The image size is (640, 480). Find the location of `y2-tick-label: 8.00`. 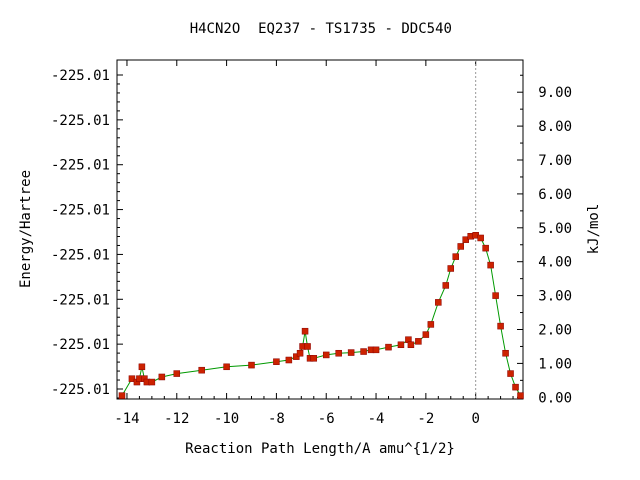

y2-tick-label: 8.00 is located at coordinates (555, 127).